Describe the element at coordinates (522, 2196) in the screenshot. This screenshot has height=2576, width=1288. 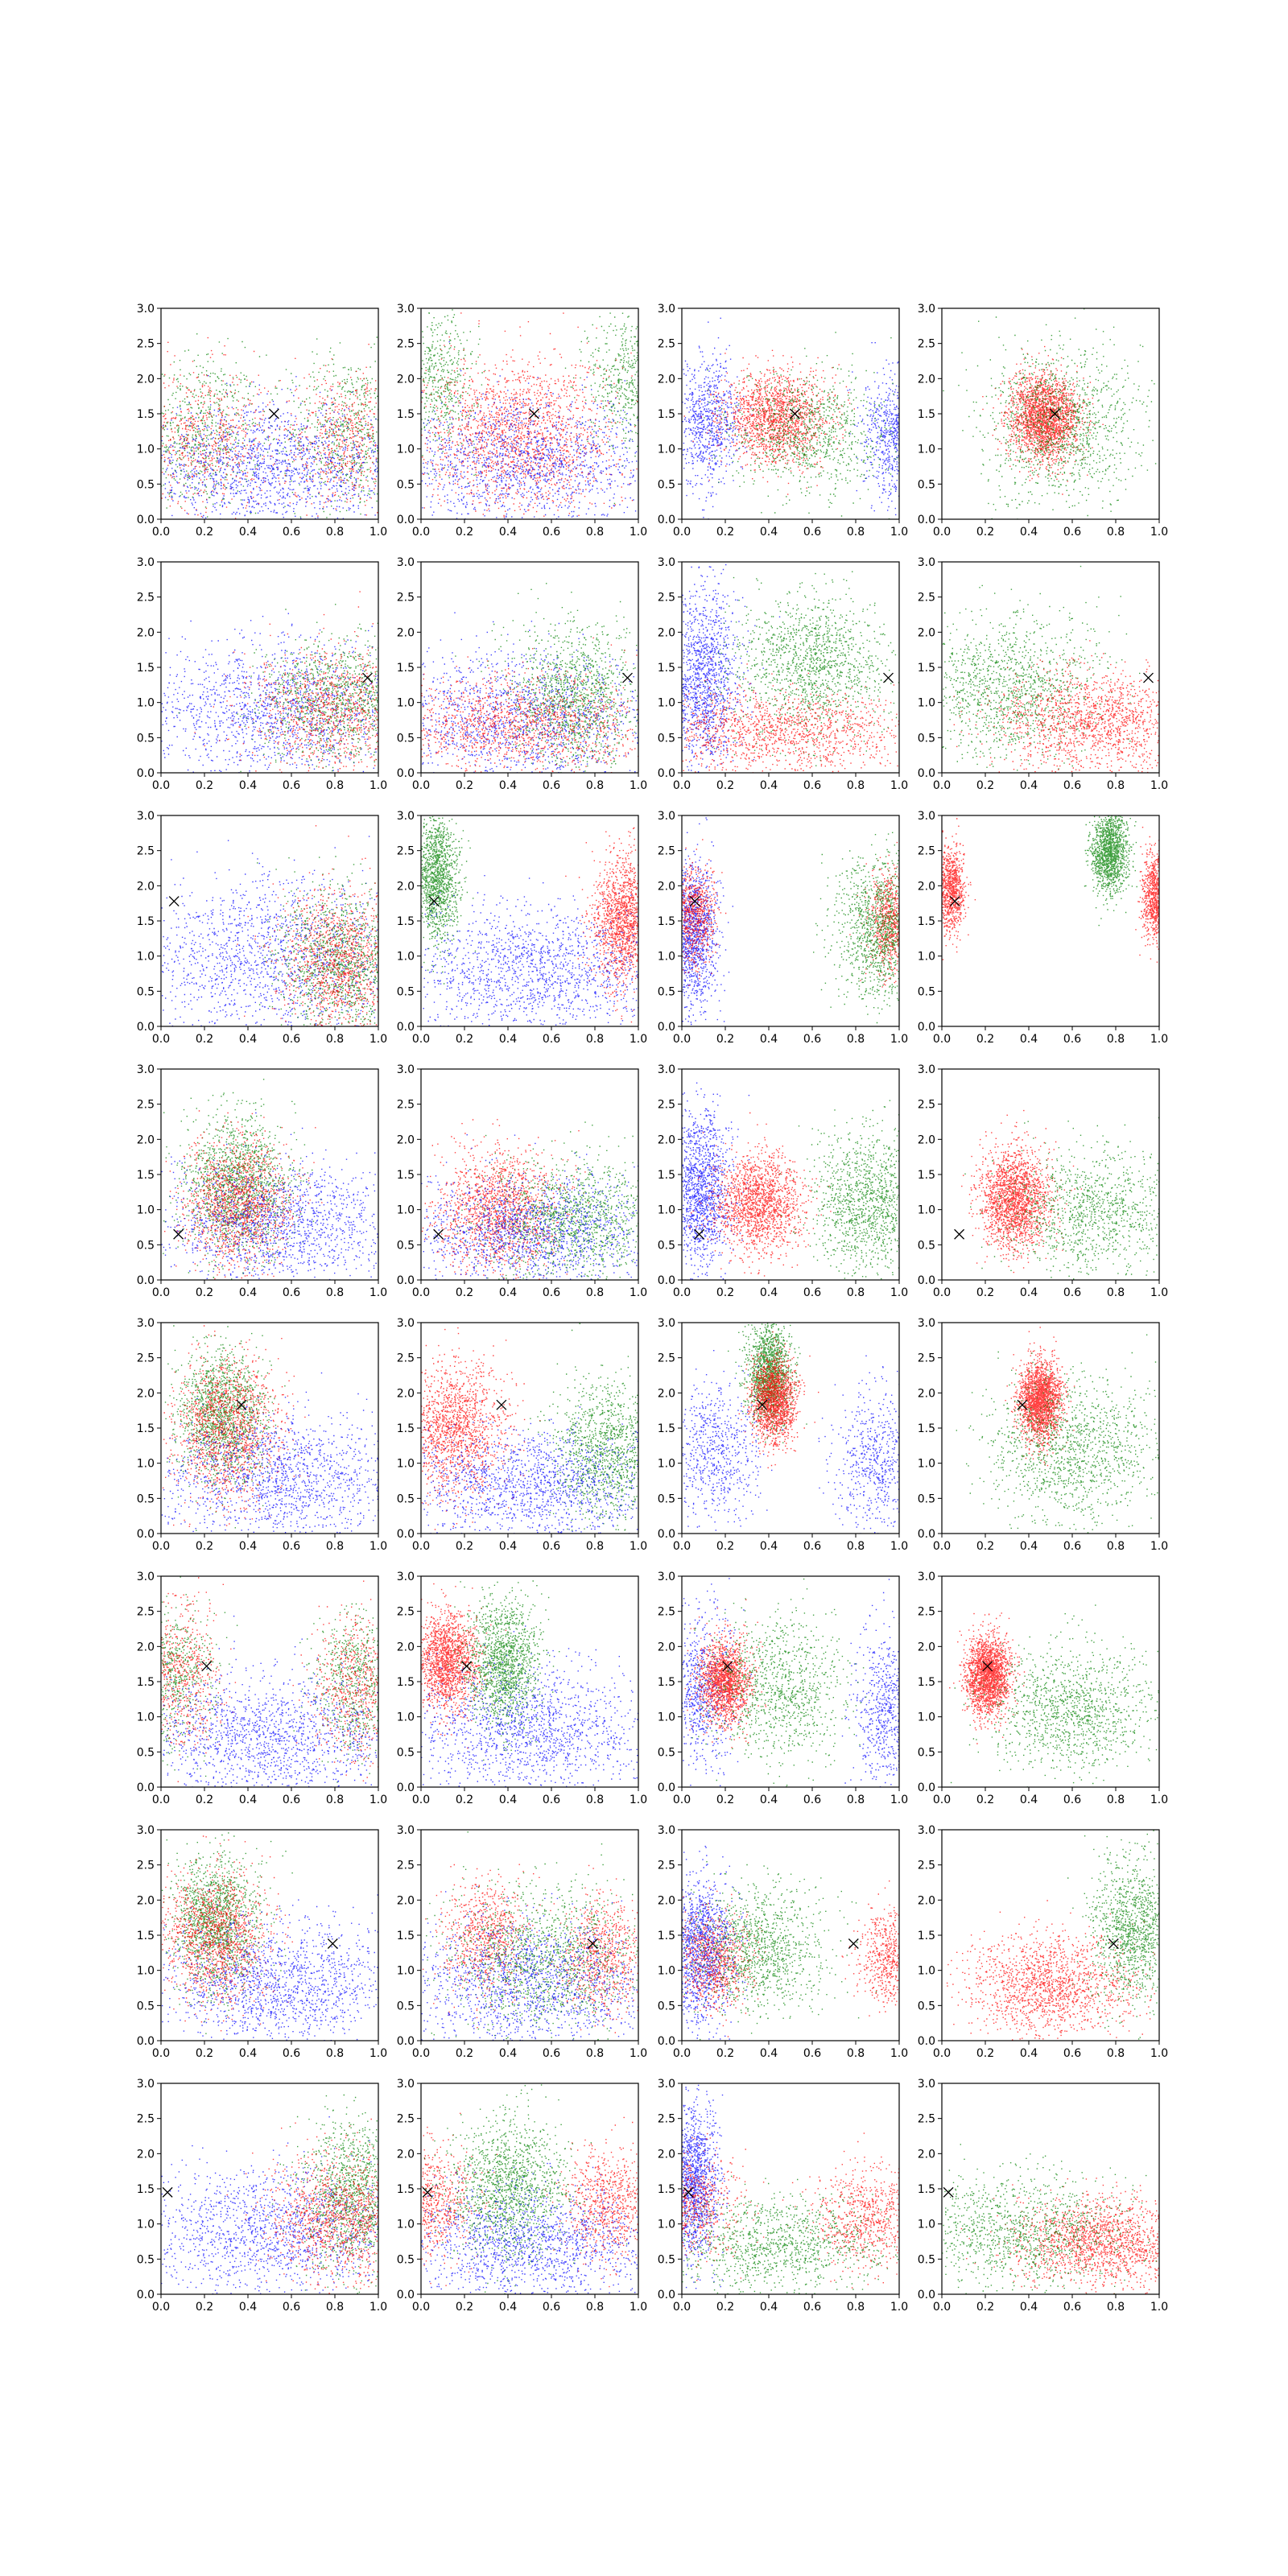
I see `subplot-r8-c2: 0.0 0.2 0.4 0.6 0.8 1.00.00.51.01.52.02.53.0` at that location.